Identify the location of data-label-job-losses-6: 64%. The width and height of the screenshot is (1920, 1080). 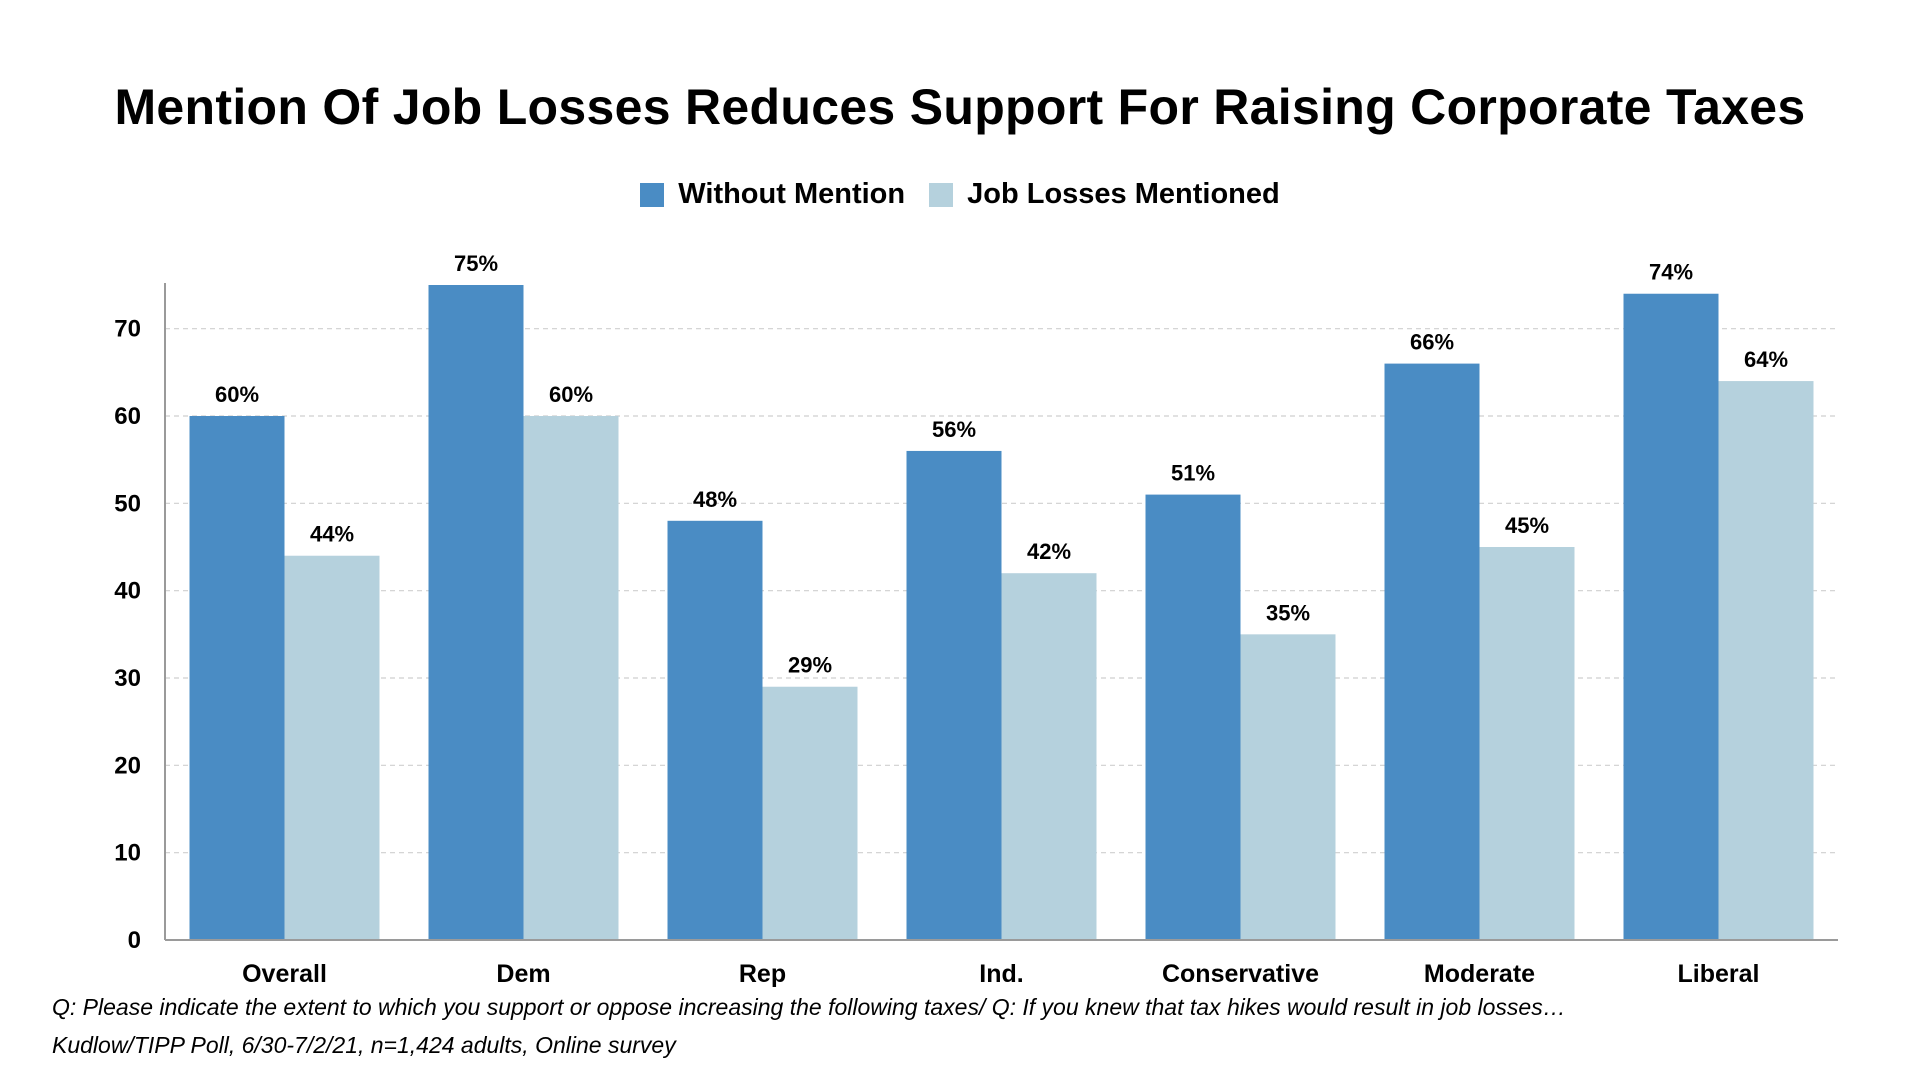
(1766, 359).